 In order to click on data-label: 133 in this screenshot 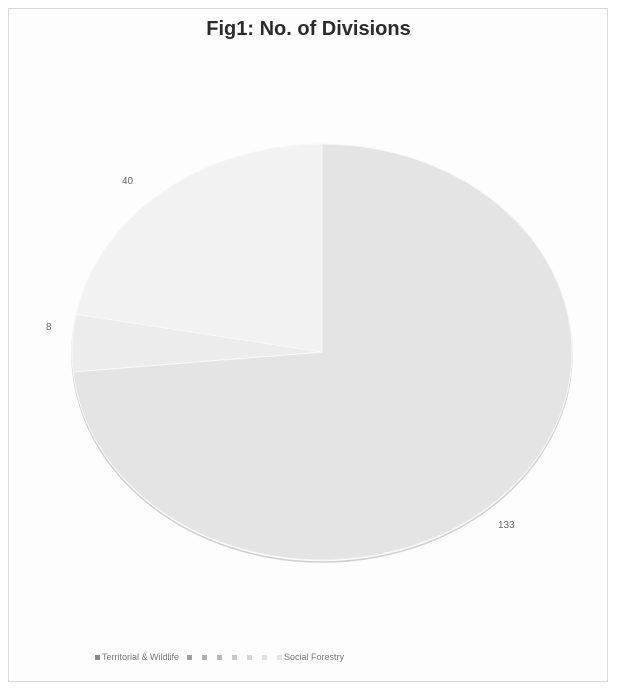, I will do `click(506, 525)`.